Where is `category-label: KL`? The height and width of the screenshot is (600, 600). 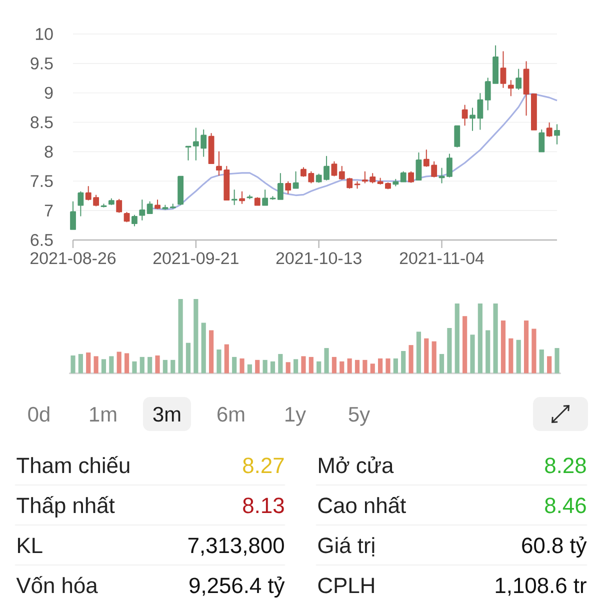 category-label: KL is located at coordinates (30, 545).